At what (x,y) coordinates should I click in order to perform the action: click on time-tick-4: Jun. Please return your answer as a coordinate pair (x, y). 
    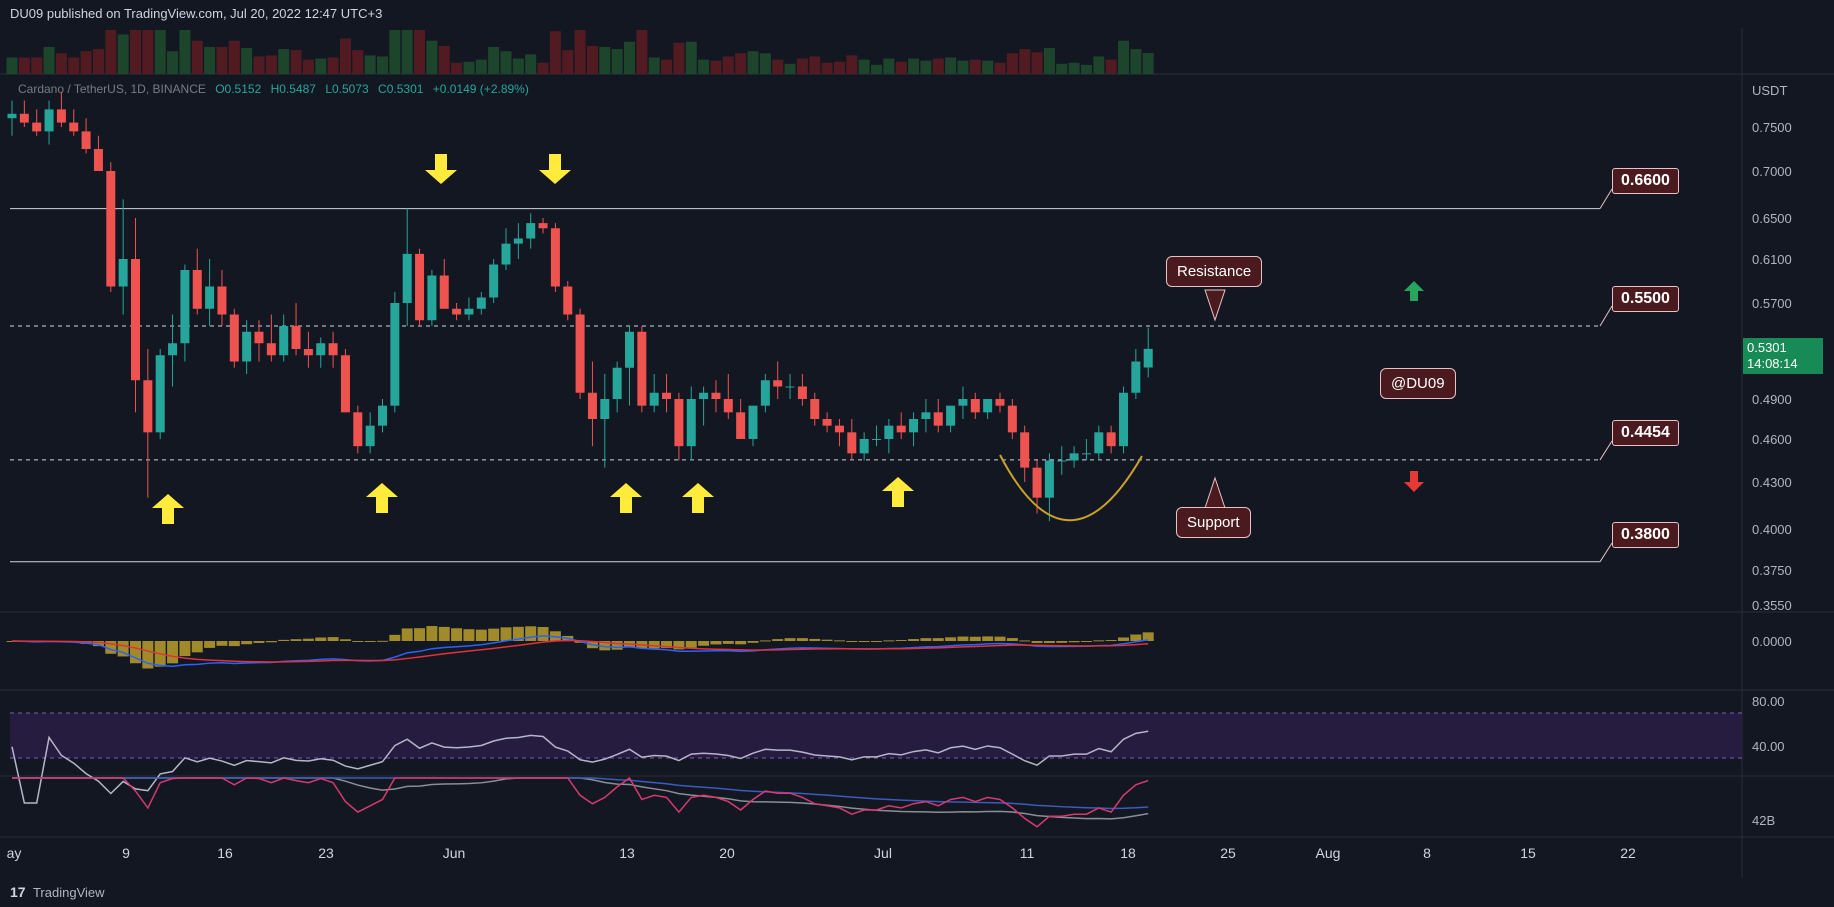
    Looking at the image, I should click on (454, 853).